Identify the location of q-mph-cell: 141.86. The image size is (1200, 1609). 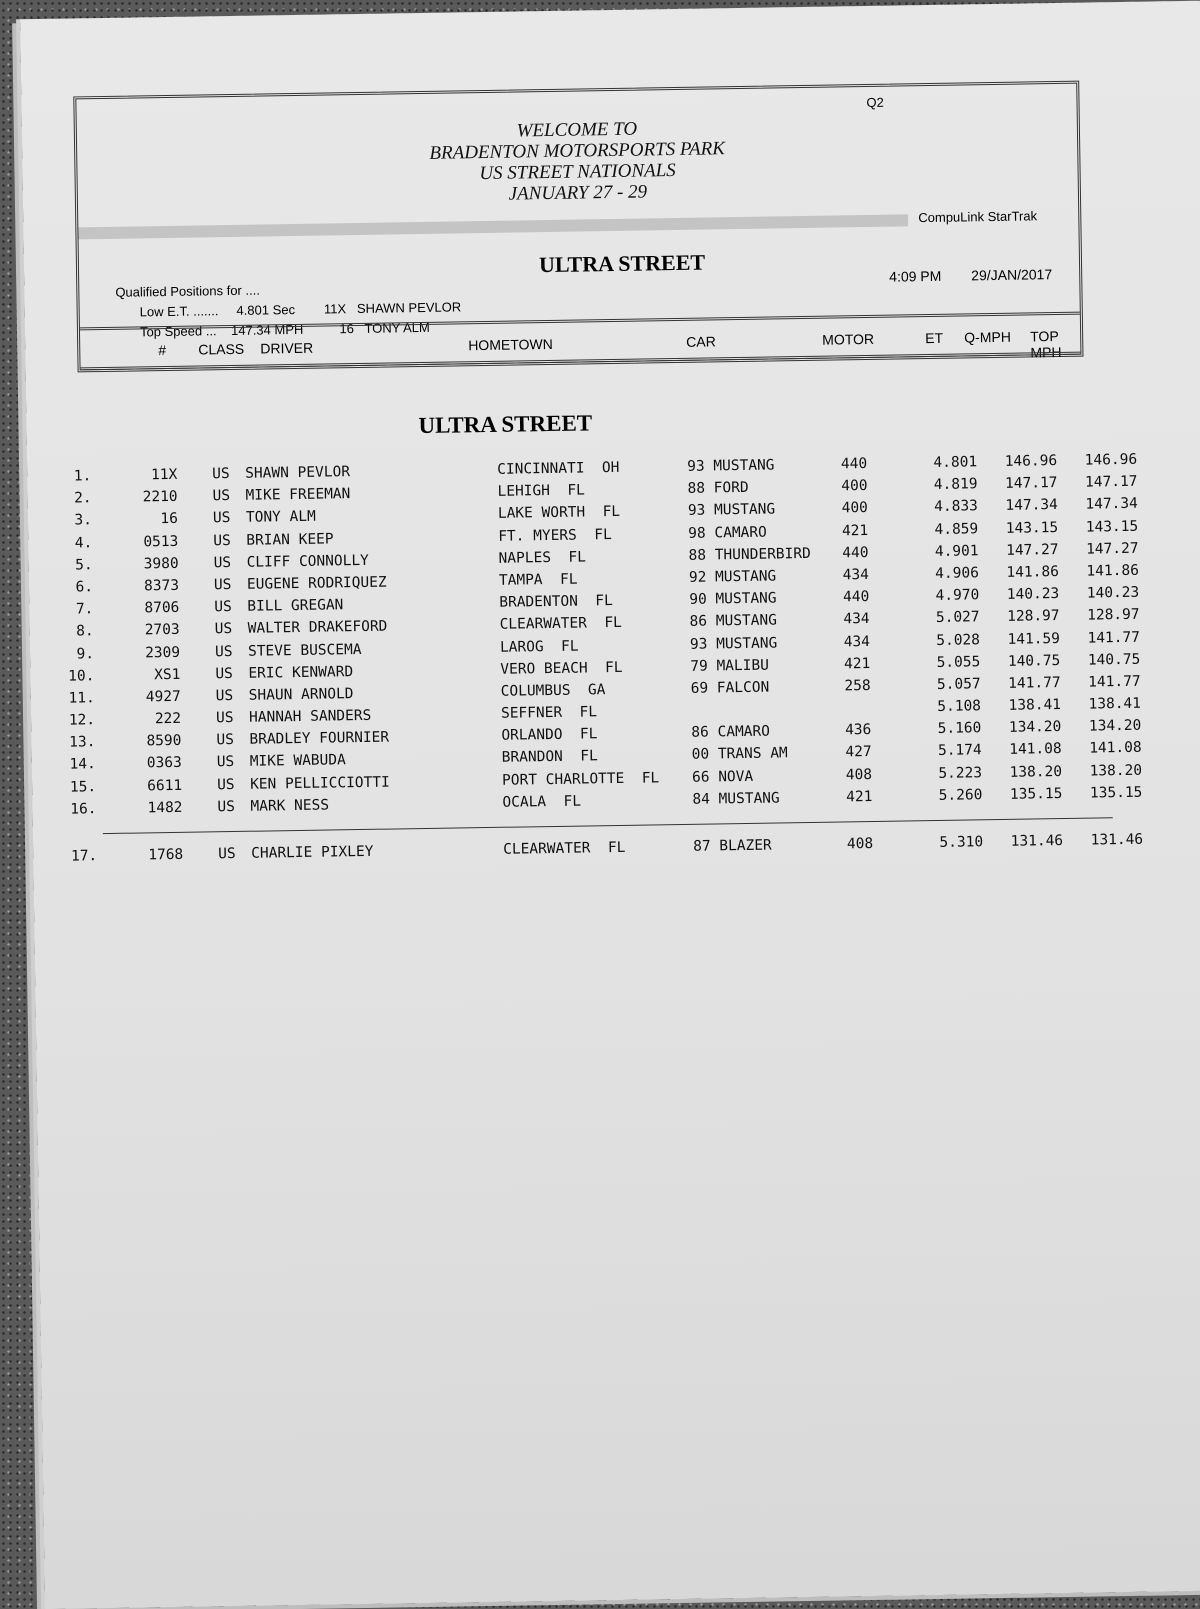
(1033, 572).